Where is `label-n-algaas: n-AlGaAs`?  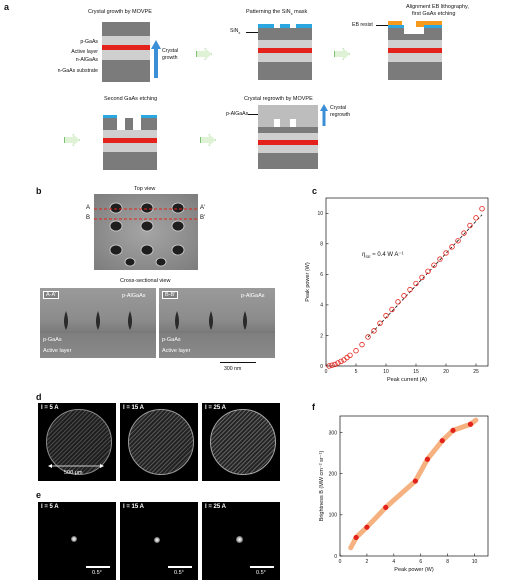 label-n-algaas: n-AlGaAs is located at coordinates (86, 60).